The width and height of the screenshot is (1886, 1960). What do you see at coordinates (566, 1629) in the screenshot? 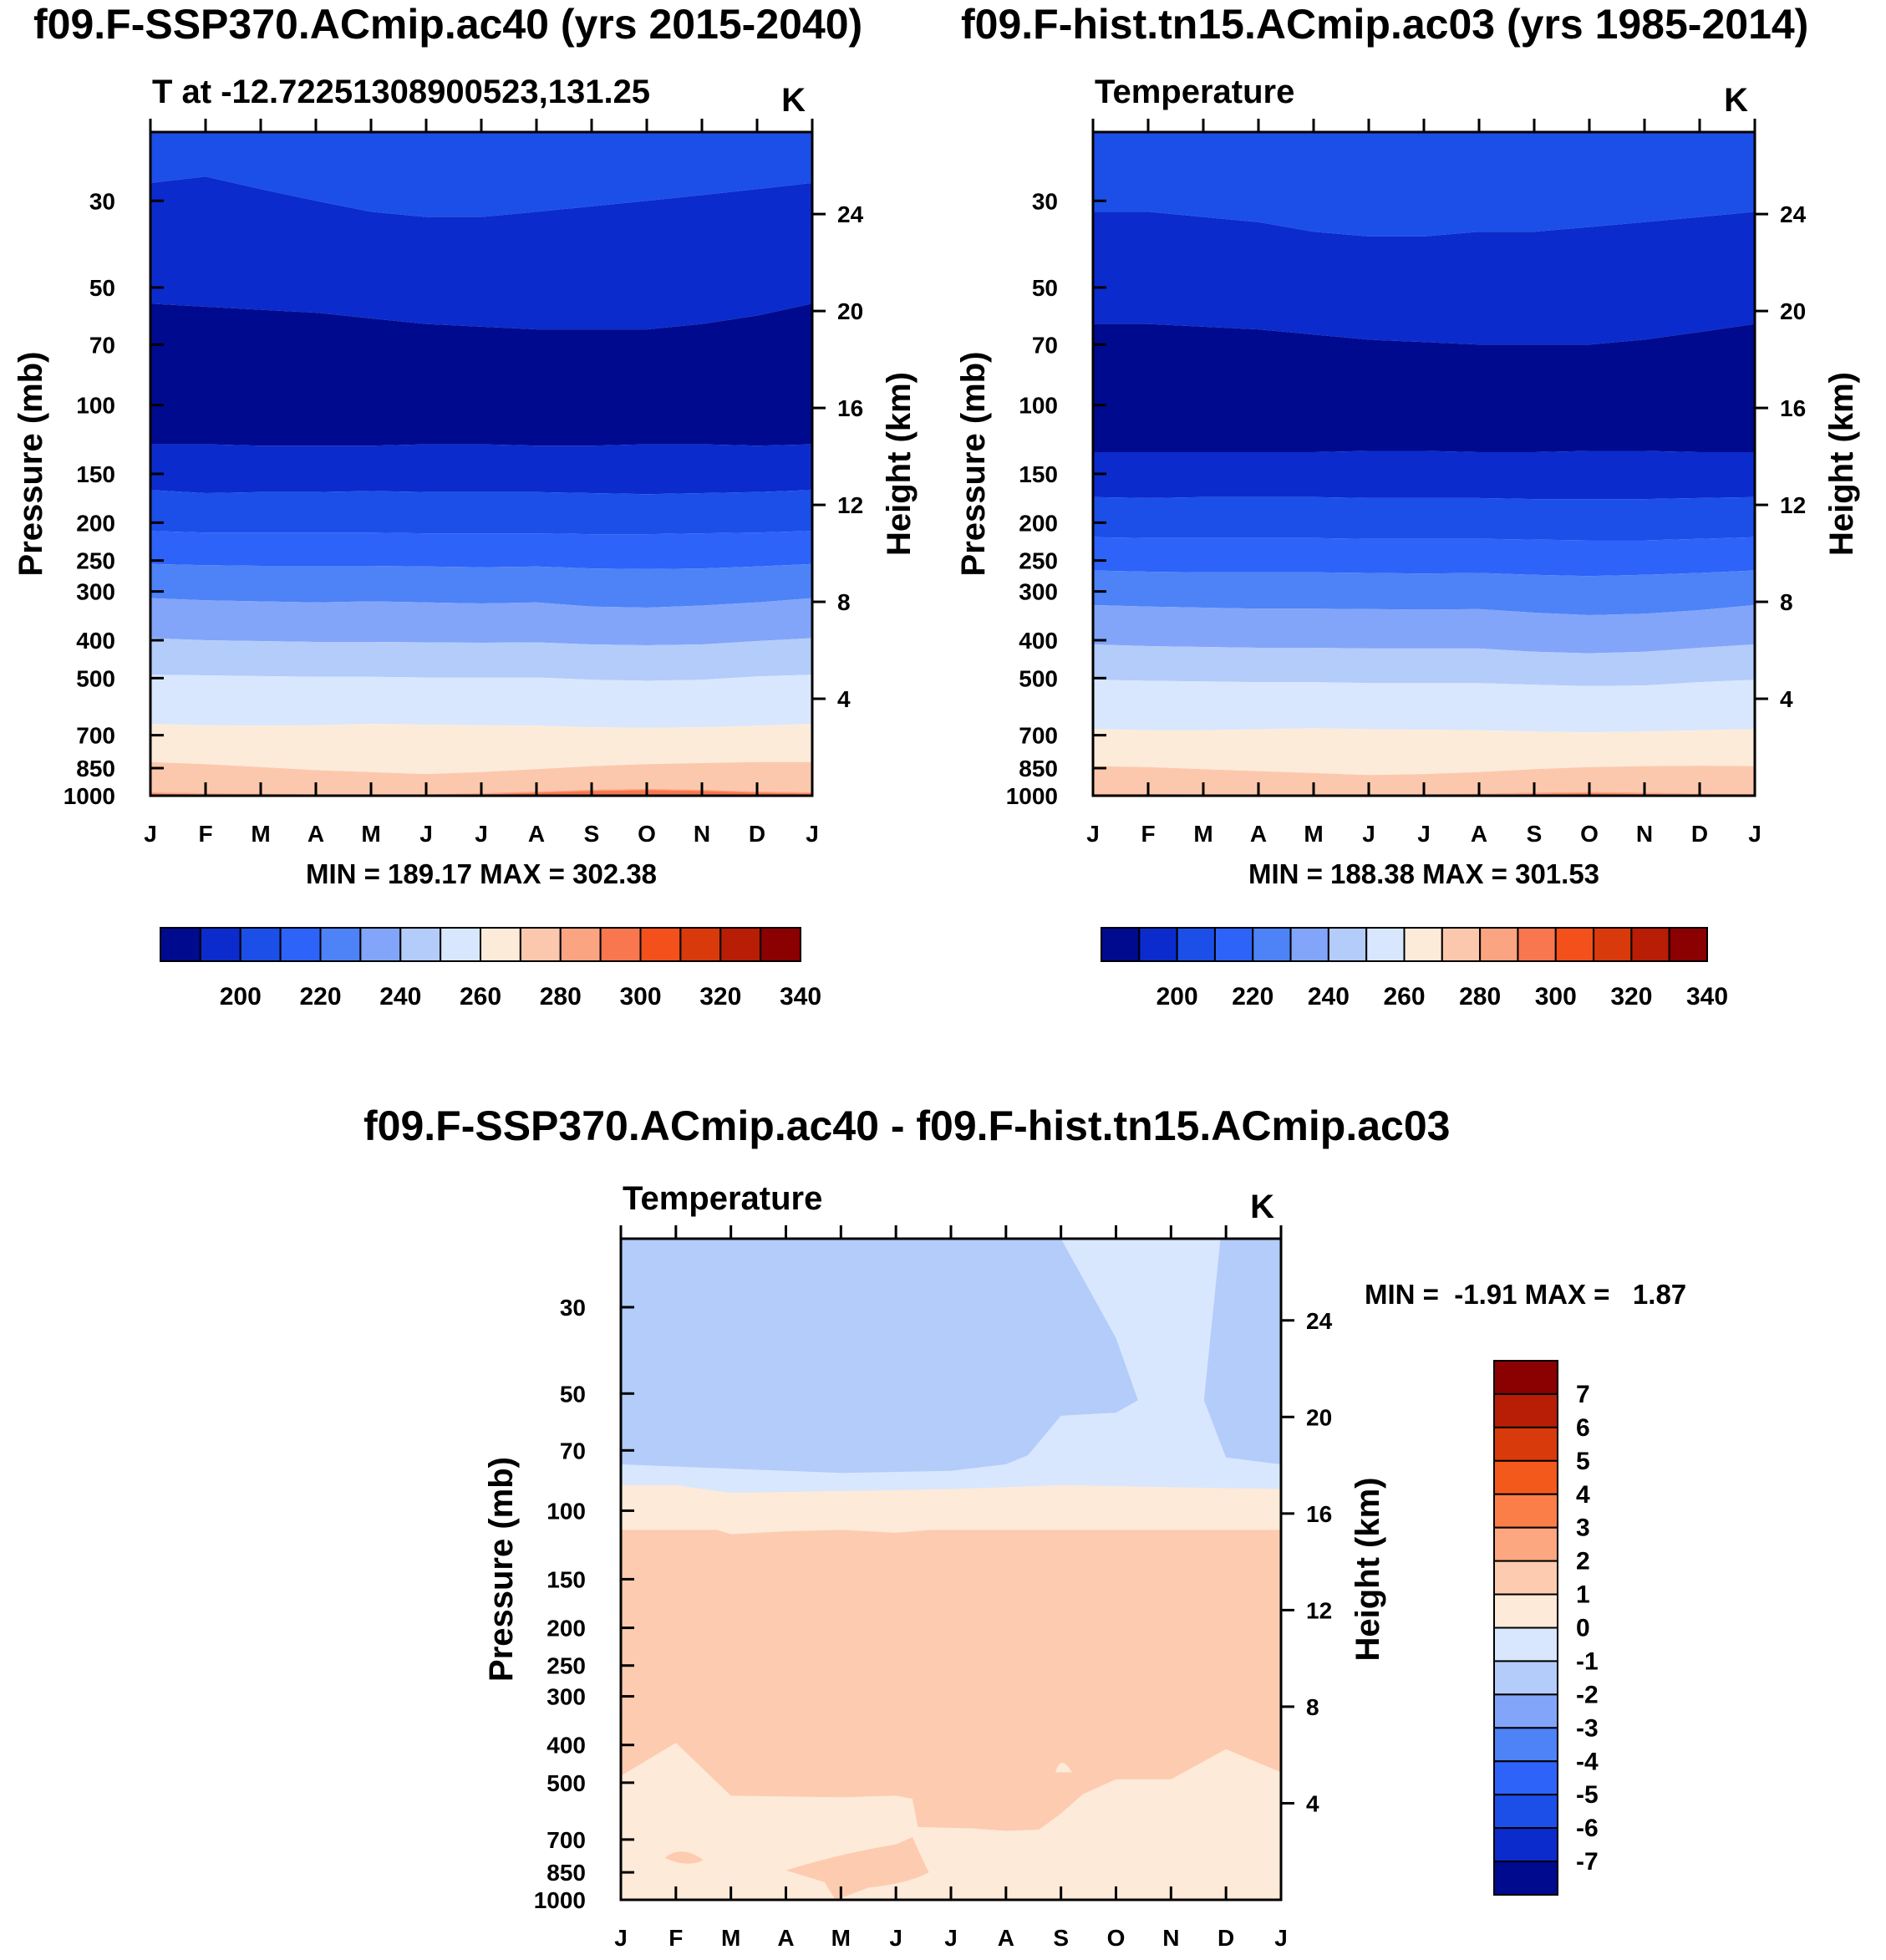
I see `panel3-pressure-label: 200` at bounding box center [566, 1629].